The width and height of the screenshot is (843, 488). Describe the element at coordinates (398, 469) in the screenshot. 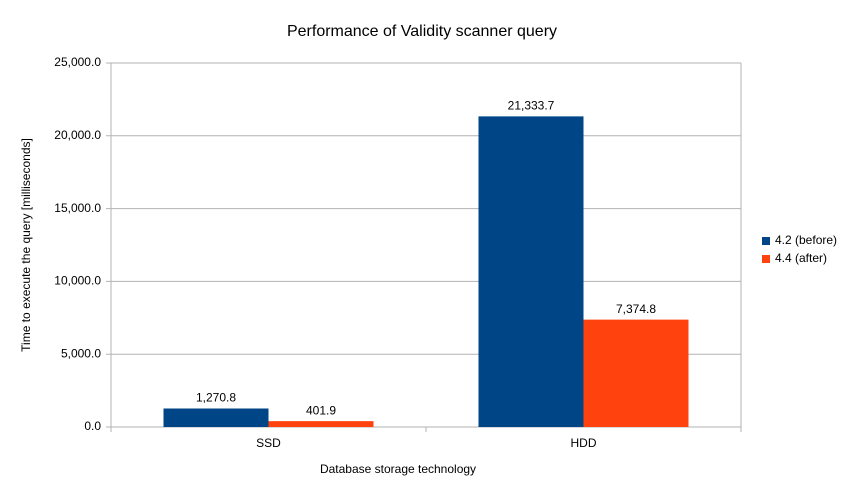

I see `x-axis-label: Database storage technology` at that location.